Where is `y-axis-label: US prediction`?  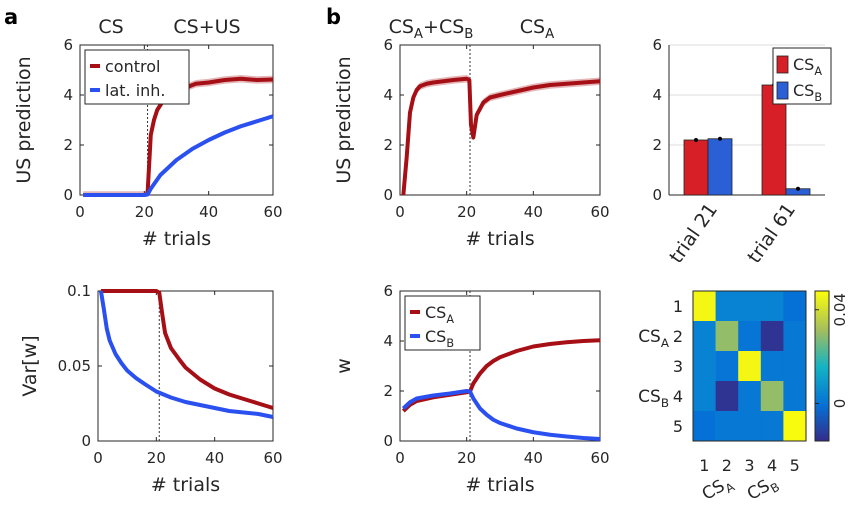
y-axis-label: US prediction is located at coordinates (344, 119).